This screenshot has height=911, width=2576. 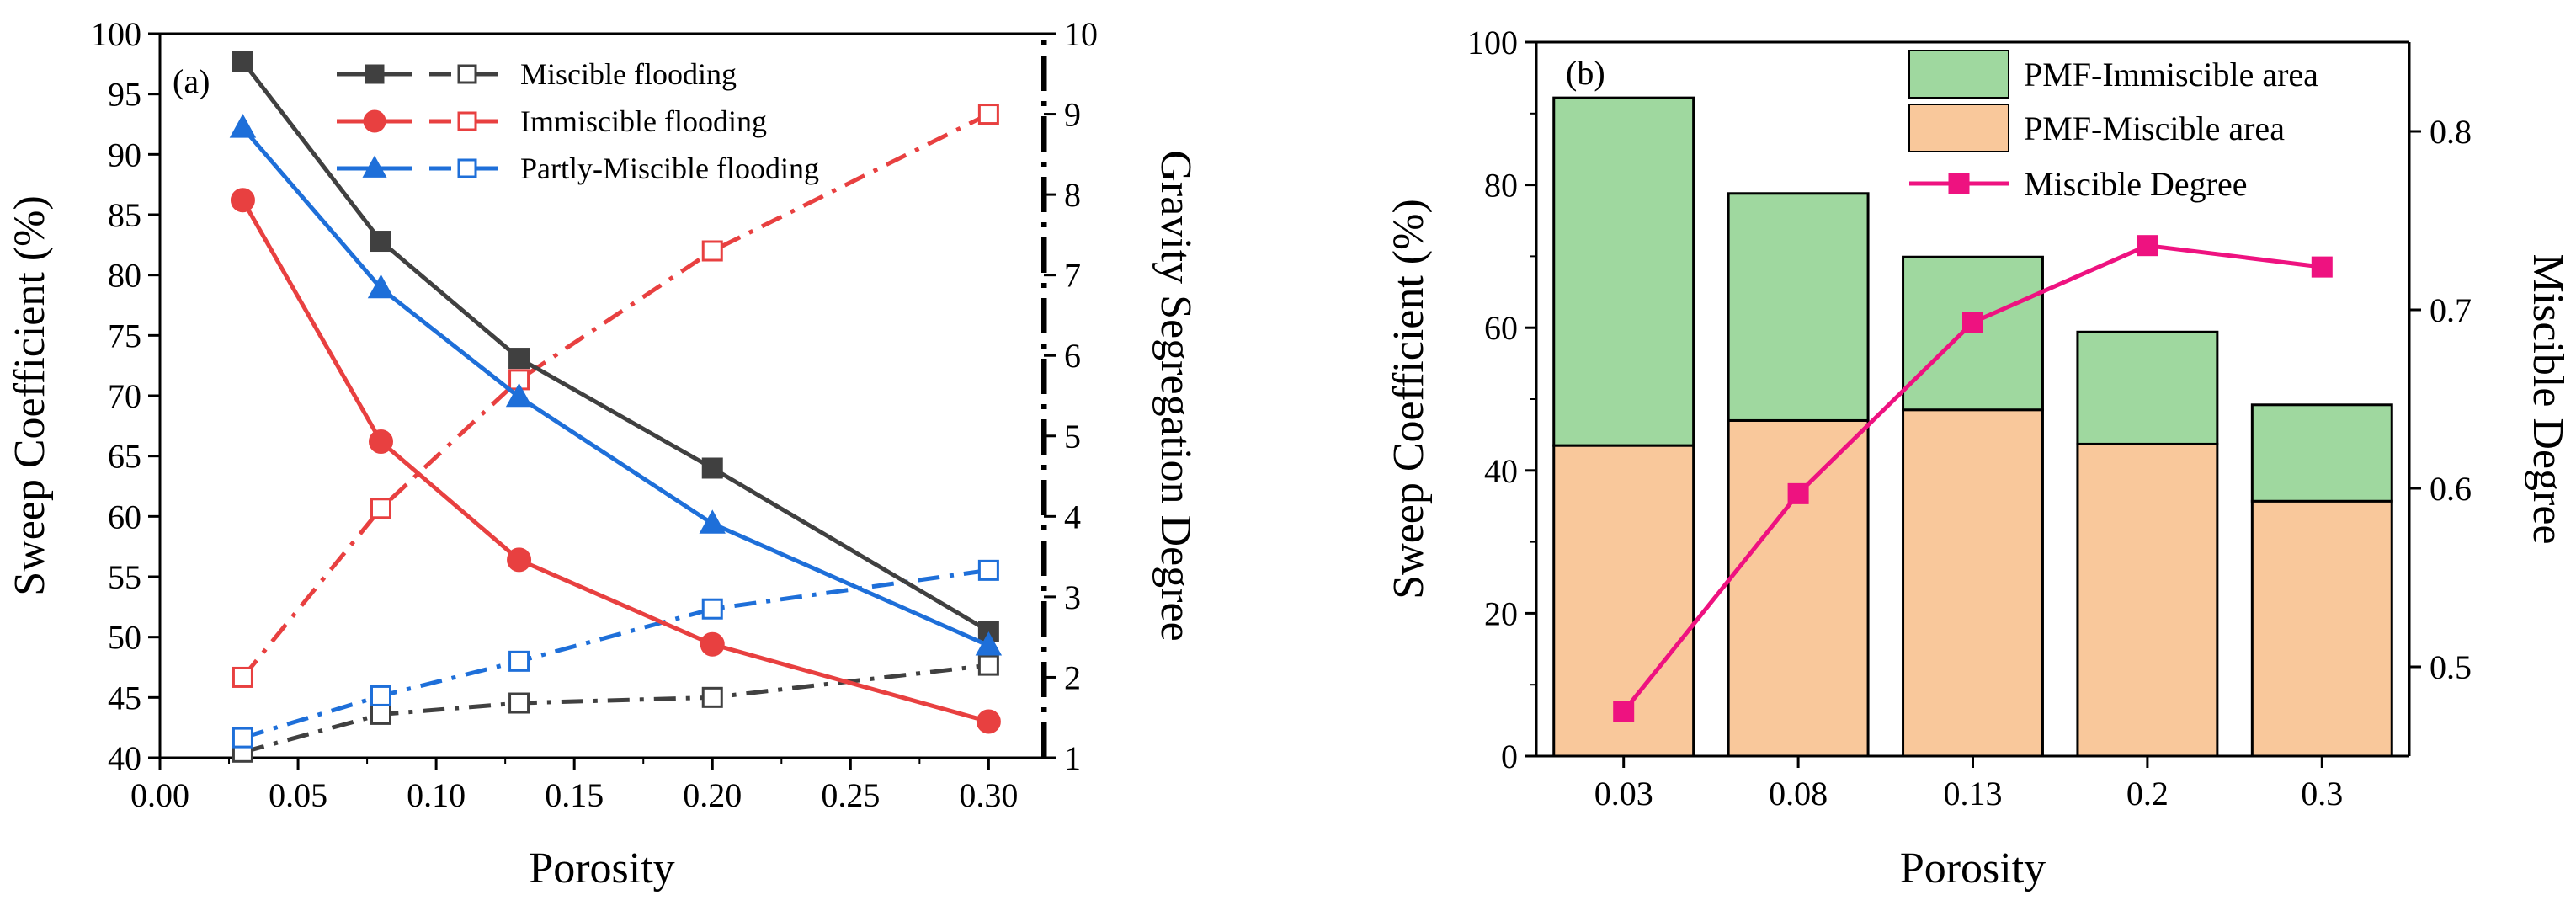 I want to click on panel-a-x-tick-label: 0.00, so click(x=159, y=795).